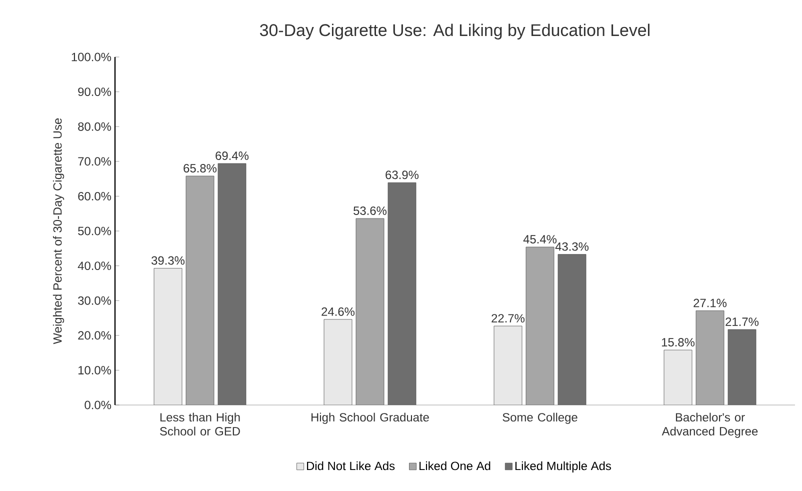 The image size is (802, 491). Describe the element at coordinates (58, 231) in the screenshot. I see `y-axis-title: Weighted Percent of 30-Day Cigarette Use` at that location.